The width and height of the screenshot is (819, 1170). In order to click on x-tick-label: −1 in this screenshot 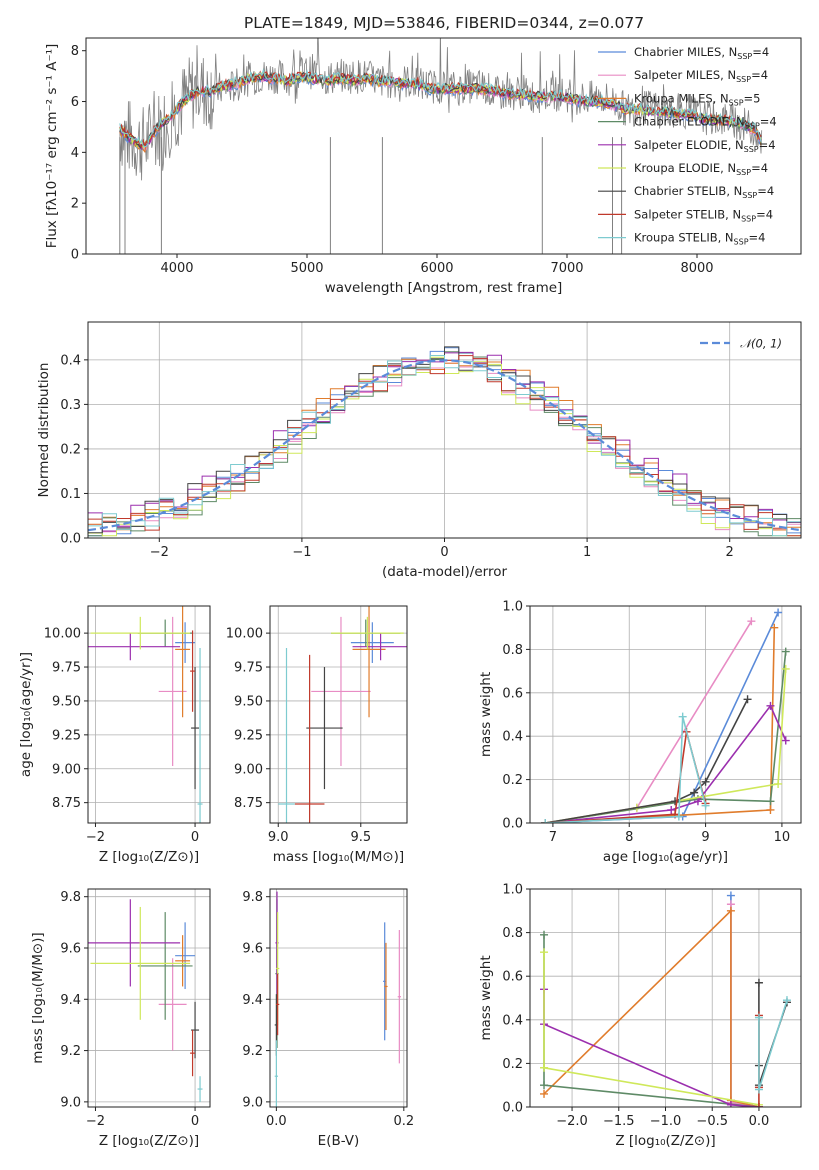, I will do `click(301, 552)`.